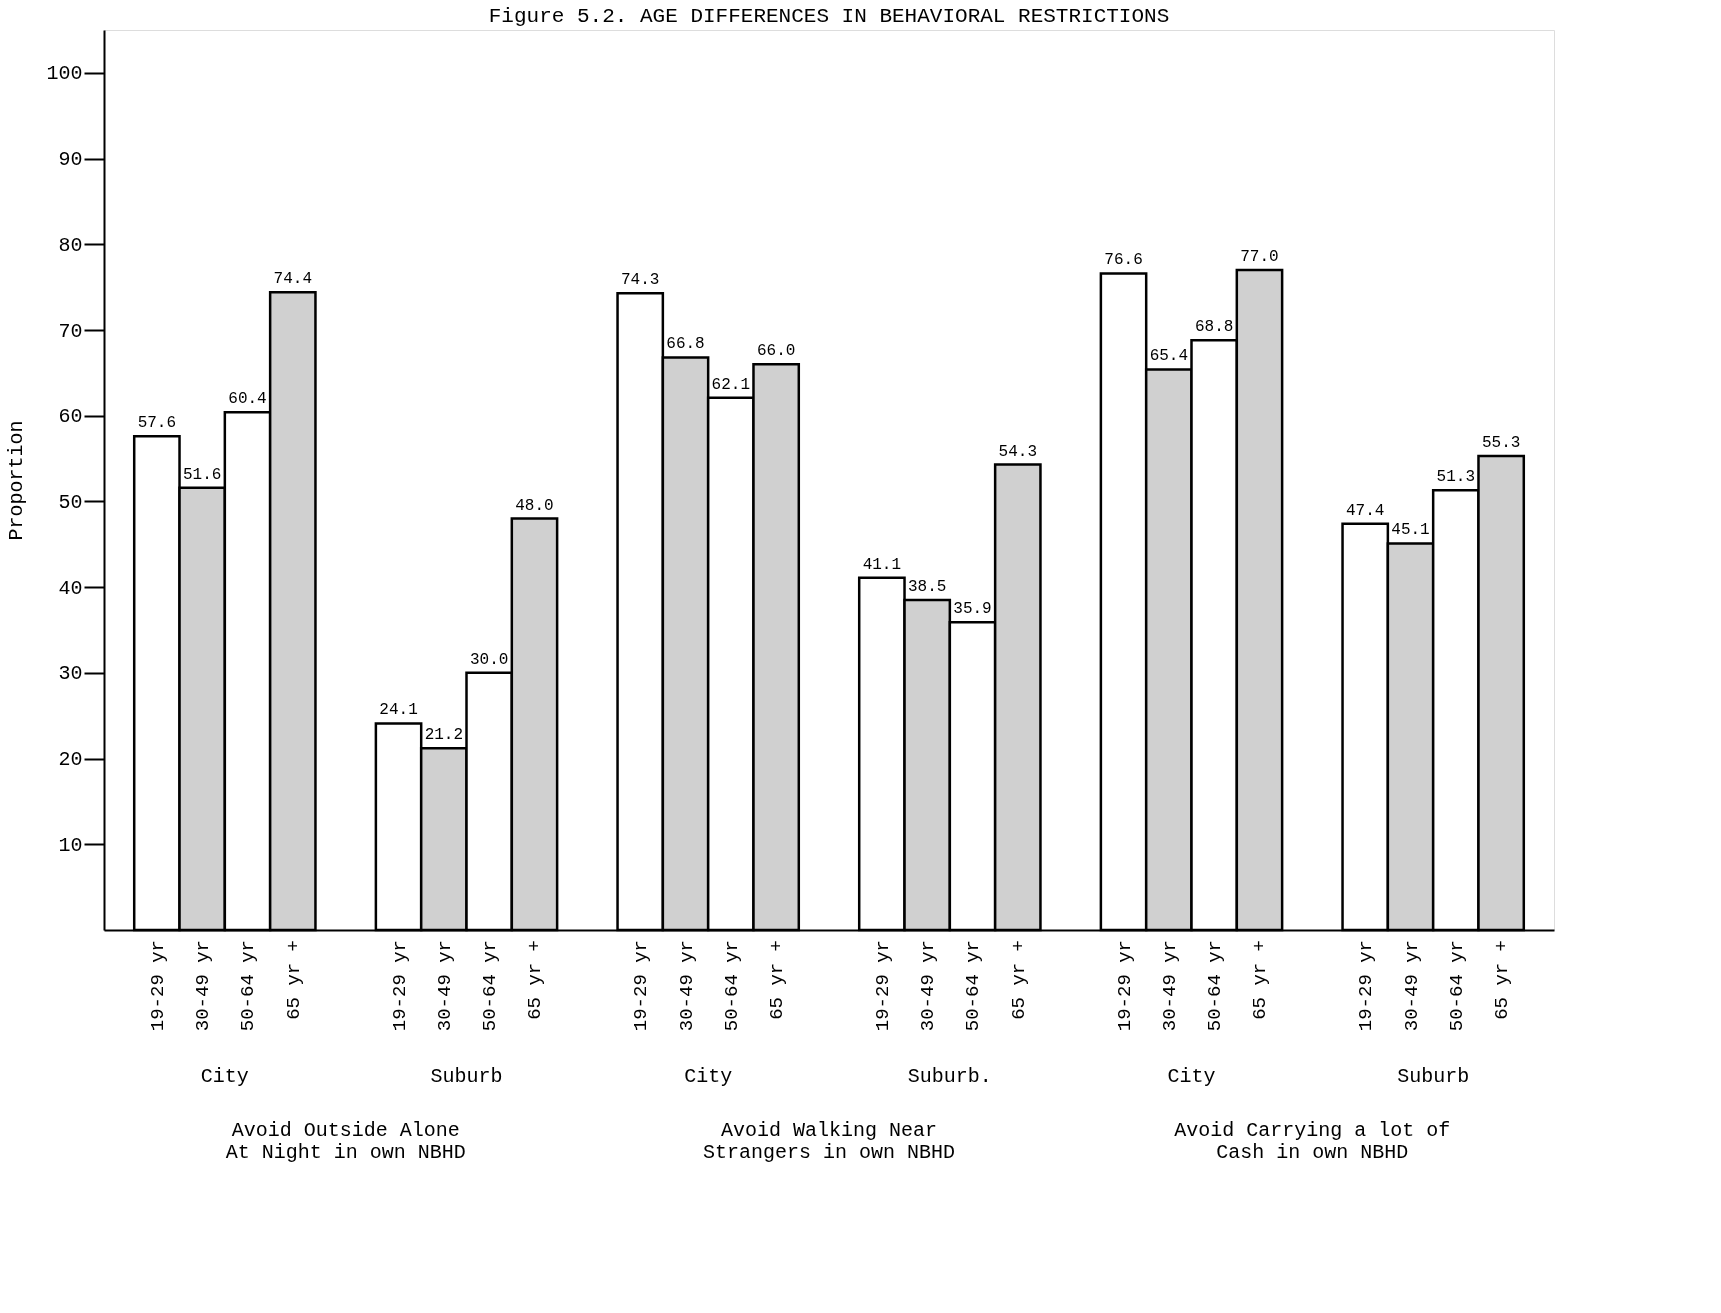  Describe the element at coordinates (70, 760) in the screenshot. I see `y-tick-label: 20` at that location.